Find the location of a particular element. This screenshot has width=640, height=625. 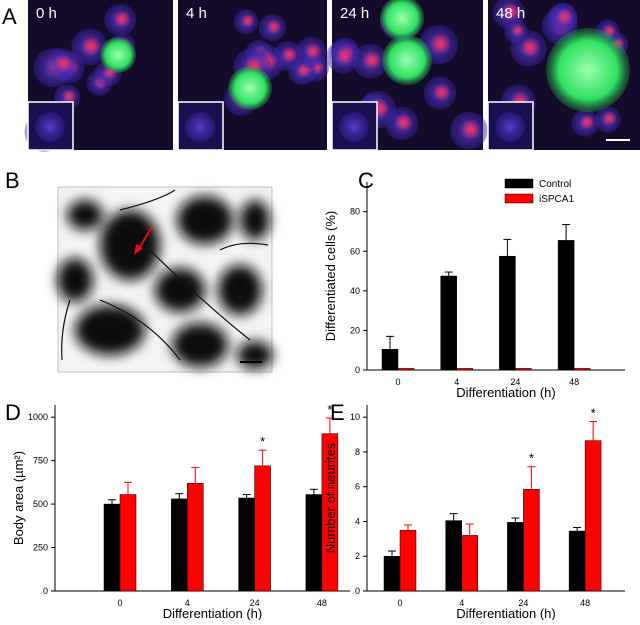

y-tick-label: 2 is located at coordinates (357, 556).